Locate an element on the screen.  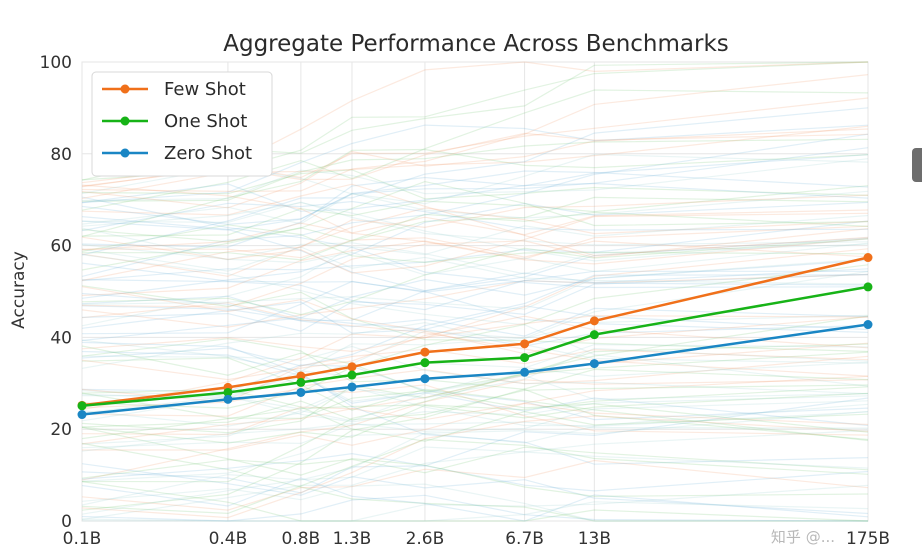
legend-box is located at coordinates (182, 124).